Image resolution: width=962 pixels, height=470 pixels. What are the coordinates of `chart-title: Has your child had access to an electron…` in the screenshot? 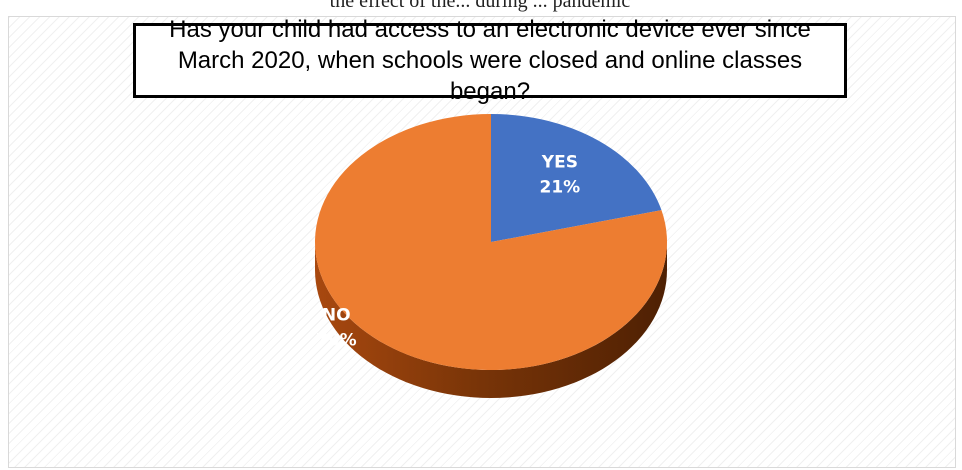 It's located at (490, 61).